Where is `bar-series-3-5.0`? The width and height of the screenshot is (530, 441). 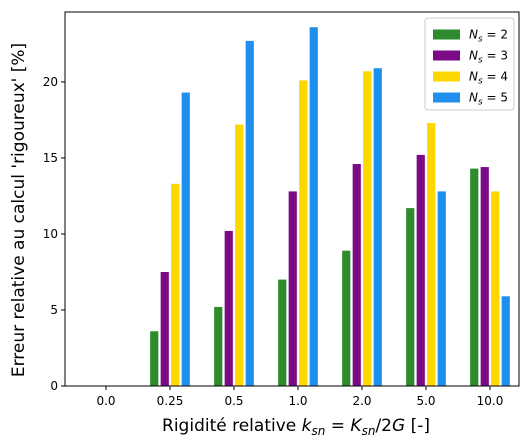 bar-series-3-5.0 is located at coordinates (431, 254).